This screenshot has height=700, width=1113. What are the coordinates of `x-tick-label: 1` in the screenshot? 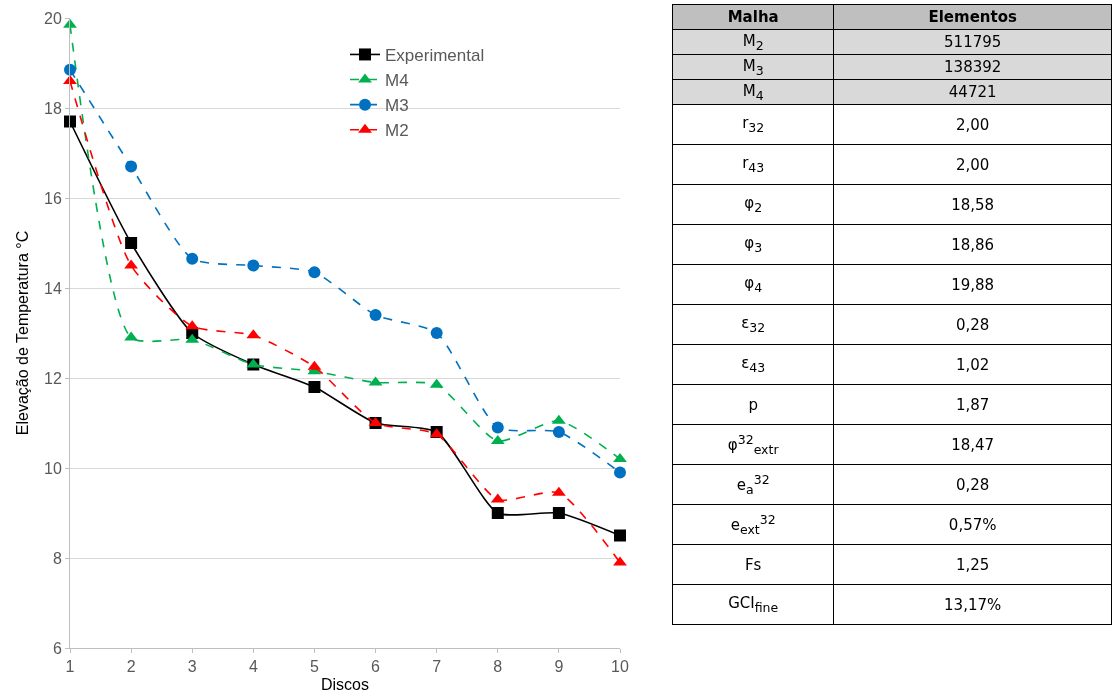 It's located at (70, 667).